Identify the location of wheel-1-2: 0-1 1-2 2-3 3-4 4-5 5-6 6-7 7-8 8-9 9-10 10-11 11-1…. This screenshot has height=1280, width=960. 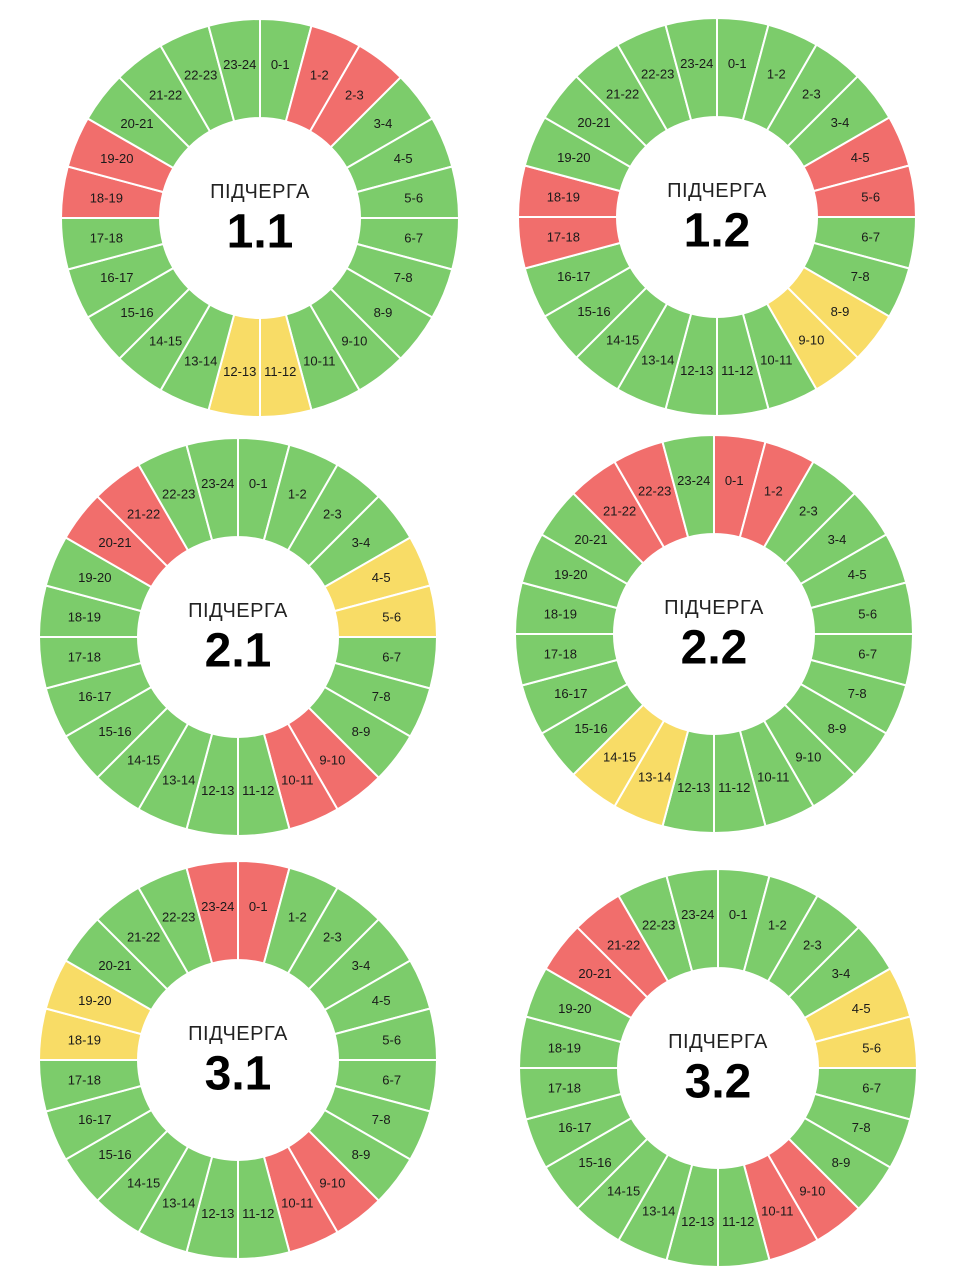
(717, 217).